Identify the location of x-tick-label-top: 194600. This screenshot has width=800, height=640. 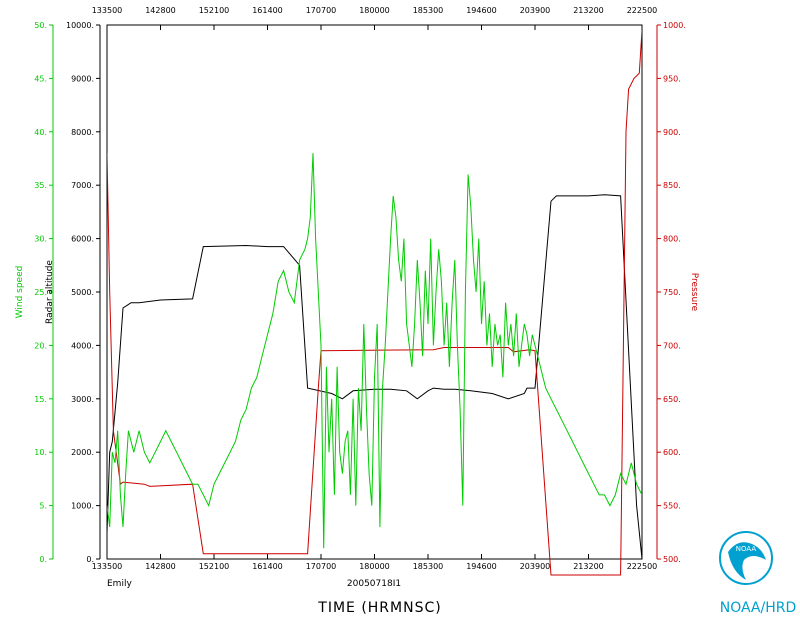
(481, 10).